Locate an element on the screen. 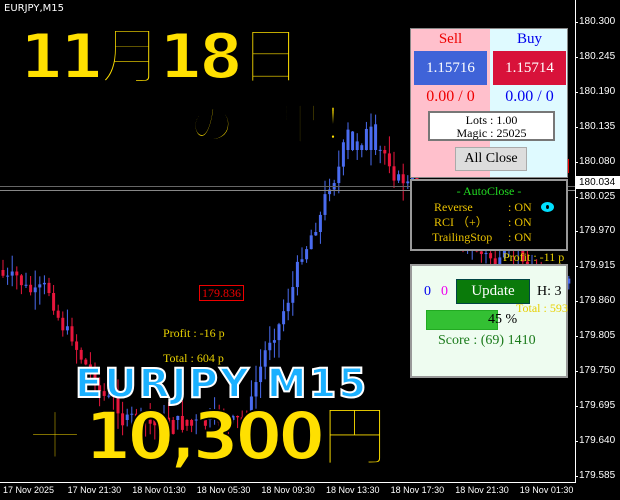 This screenshot has height=500, width=620. rci-label: RCI （+） is located at coordinates (461, 222).